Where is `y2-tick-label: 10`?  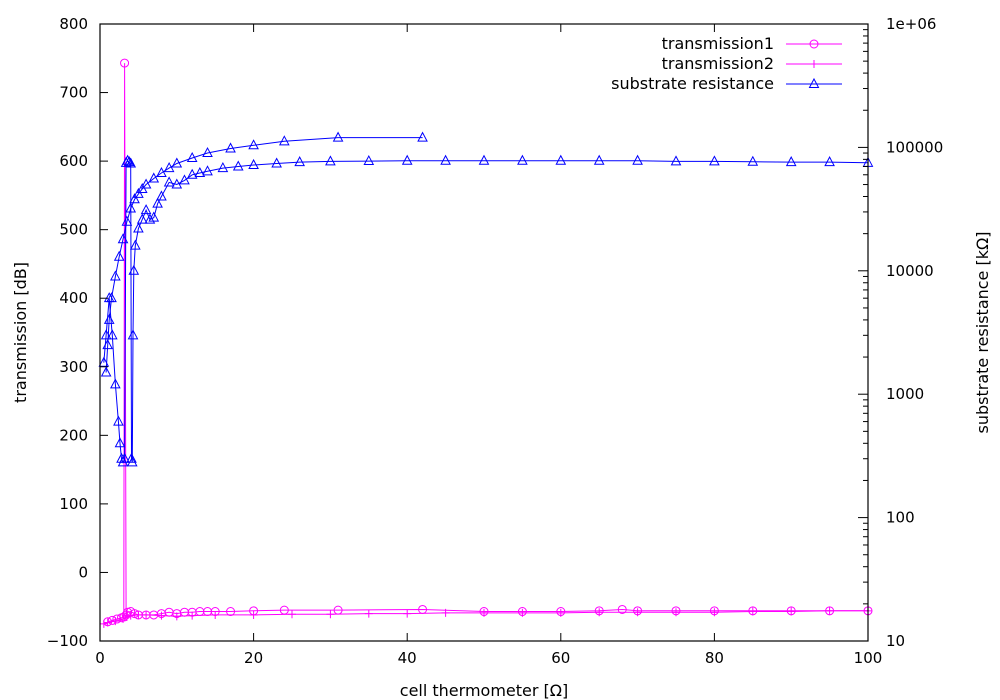
y2-tick-label: 10 is located at coordinates (895, 641).